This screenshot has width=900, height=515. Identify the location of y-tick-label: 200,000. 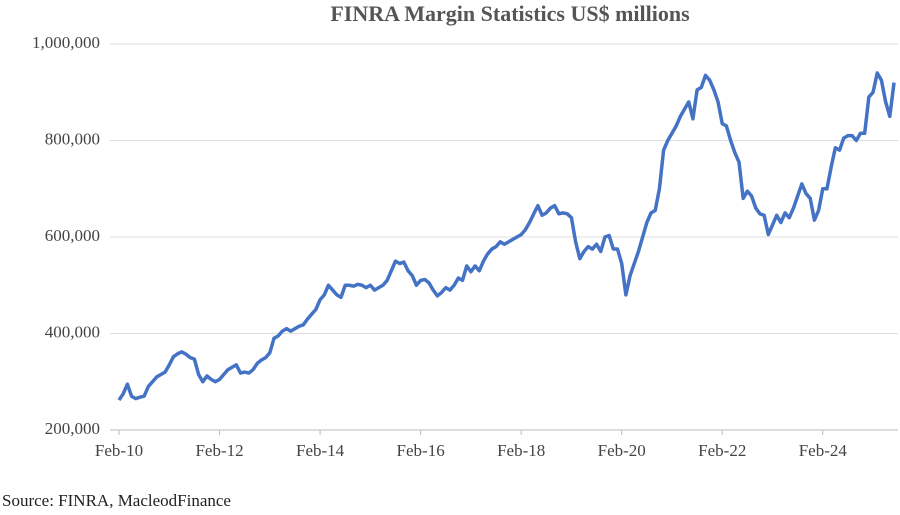
(72, 428).